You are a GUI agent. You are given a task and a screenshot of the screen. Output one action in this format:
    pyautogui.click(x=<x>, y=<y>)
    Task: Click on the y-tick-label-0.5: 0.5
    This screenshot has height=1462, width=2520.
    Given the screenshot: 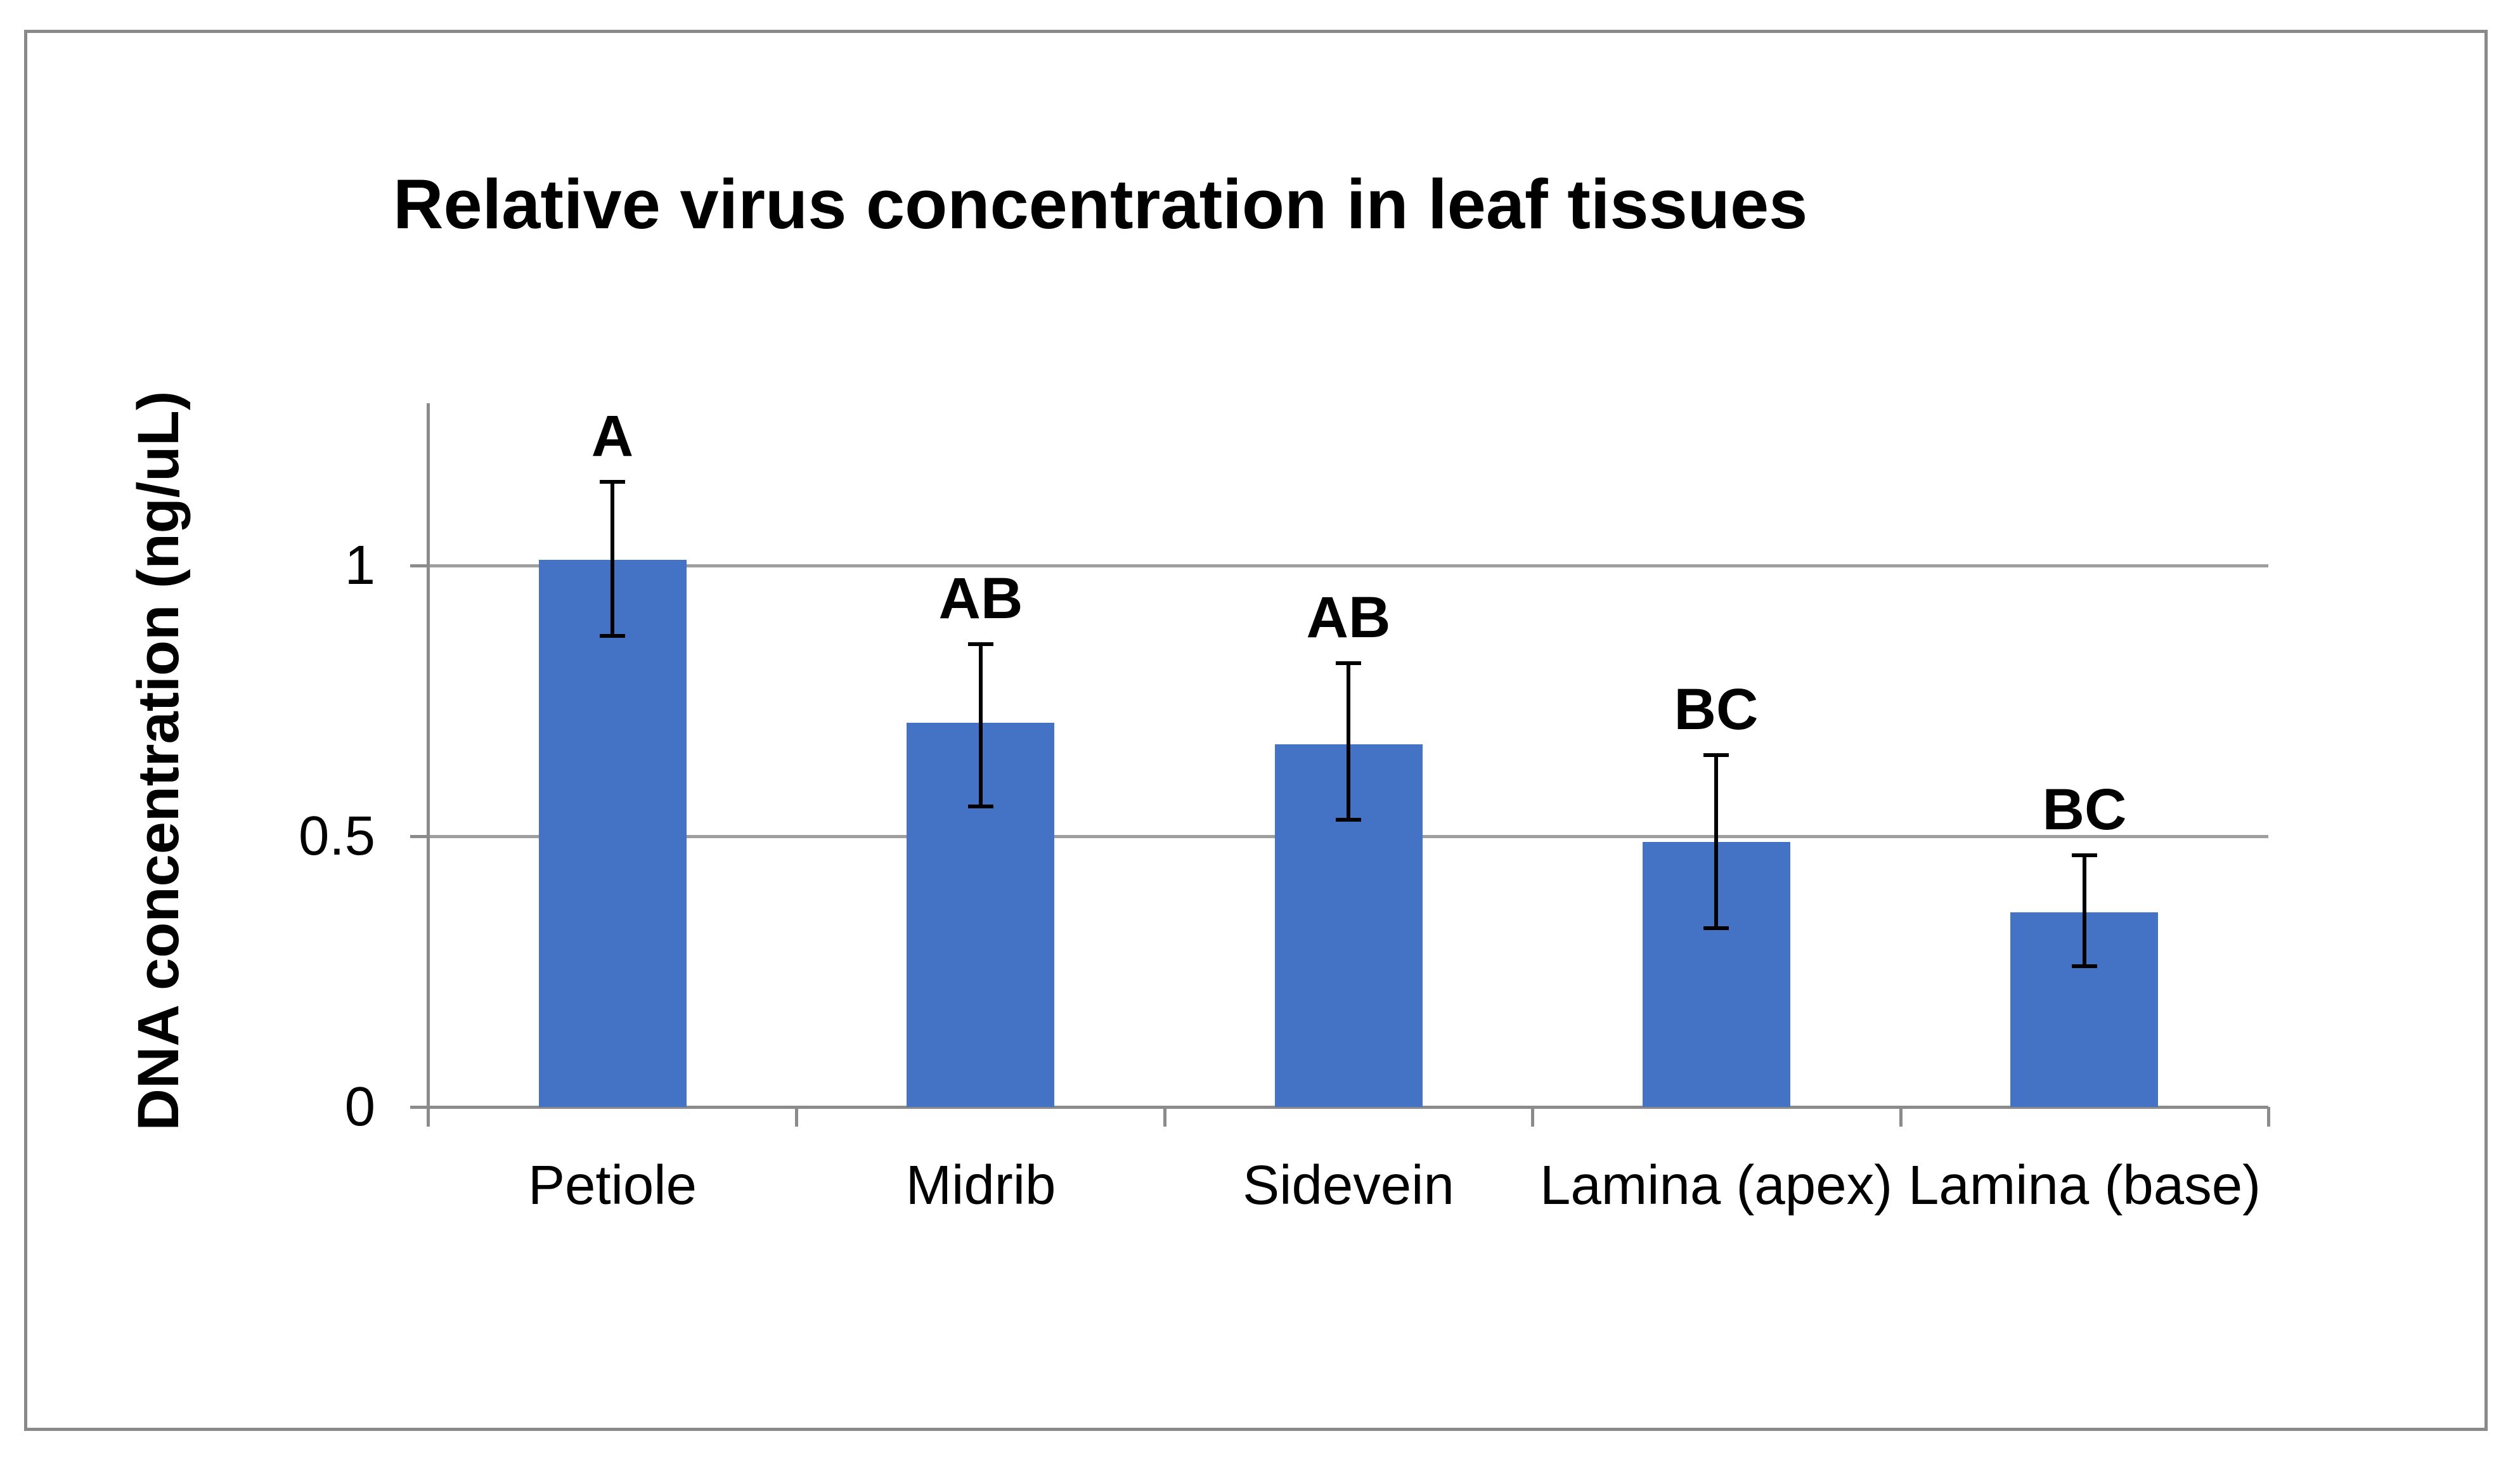 What is the action you would take?
    pyautogui.click(x=337, y=836)
    